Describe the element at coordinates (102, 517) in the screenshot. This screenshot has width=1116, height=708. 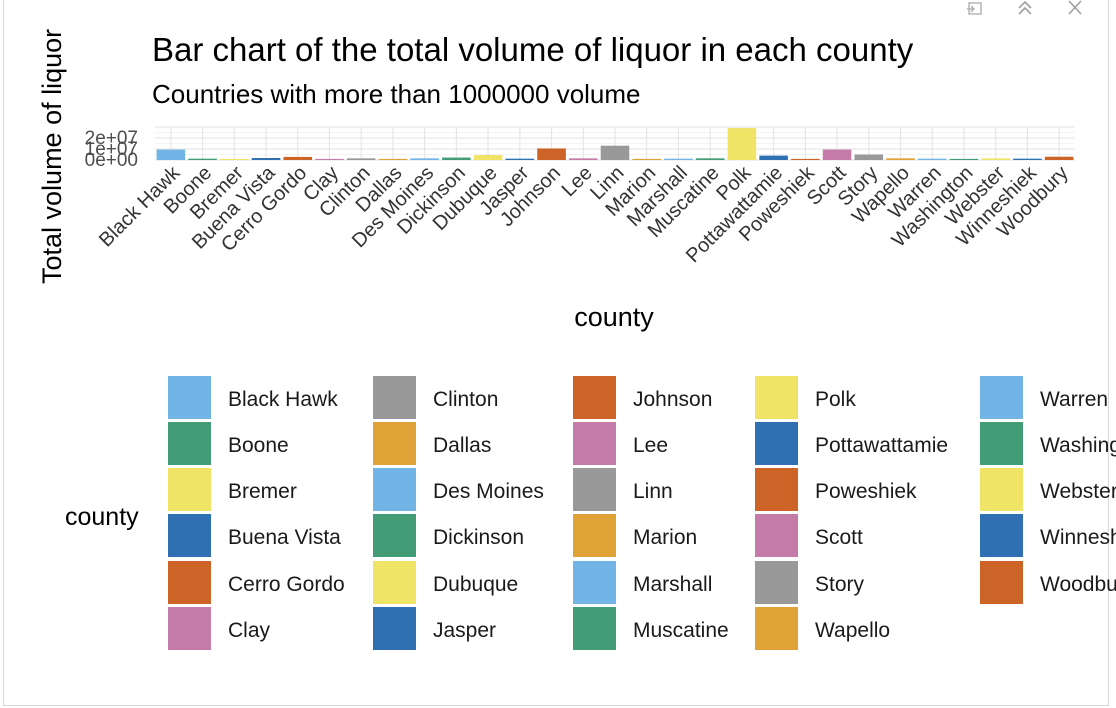
I see `legend-title: county` at that location.